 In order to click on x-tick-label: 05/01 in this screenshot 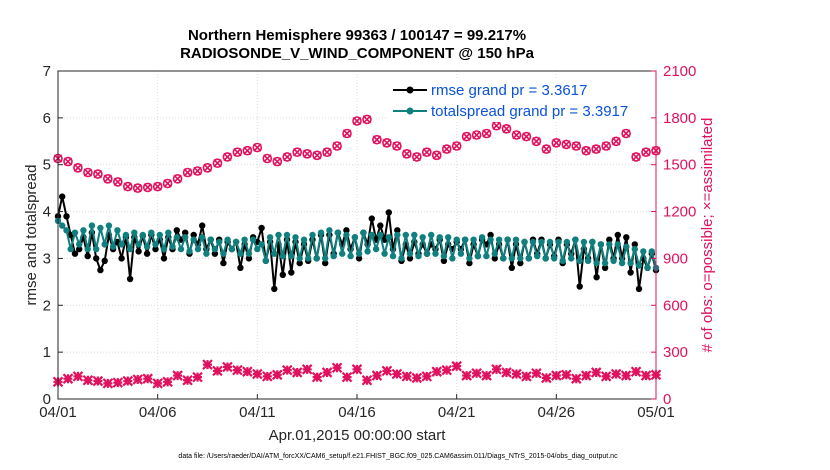, I will do `click(656, 412)`.